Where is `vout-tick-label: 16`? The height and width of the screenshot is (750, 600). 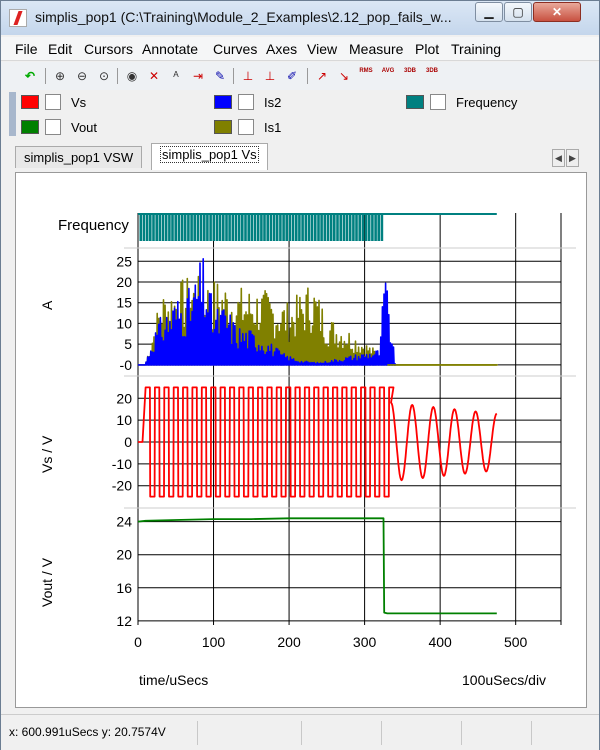 vout-tick-label: 16 is located at coordinates (124, 588).